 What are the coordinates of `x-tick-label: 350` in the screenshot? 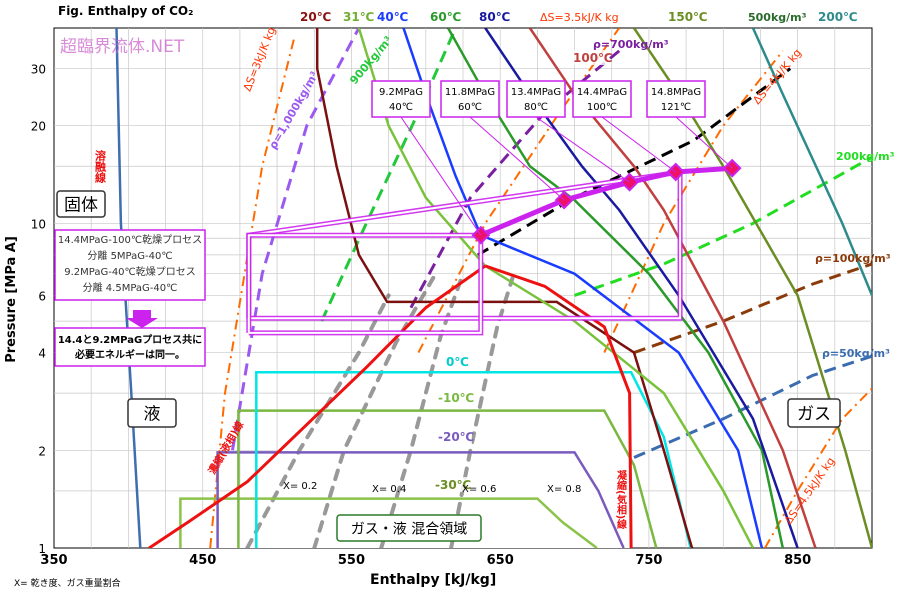 It's located at (53, 560).